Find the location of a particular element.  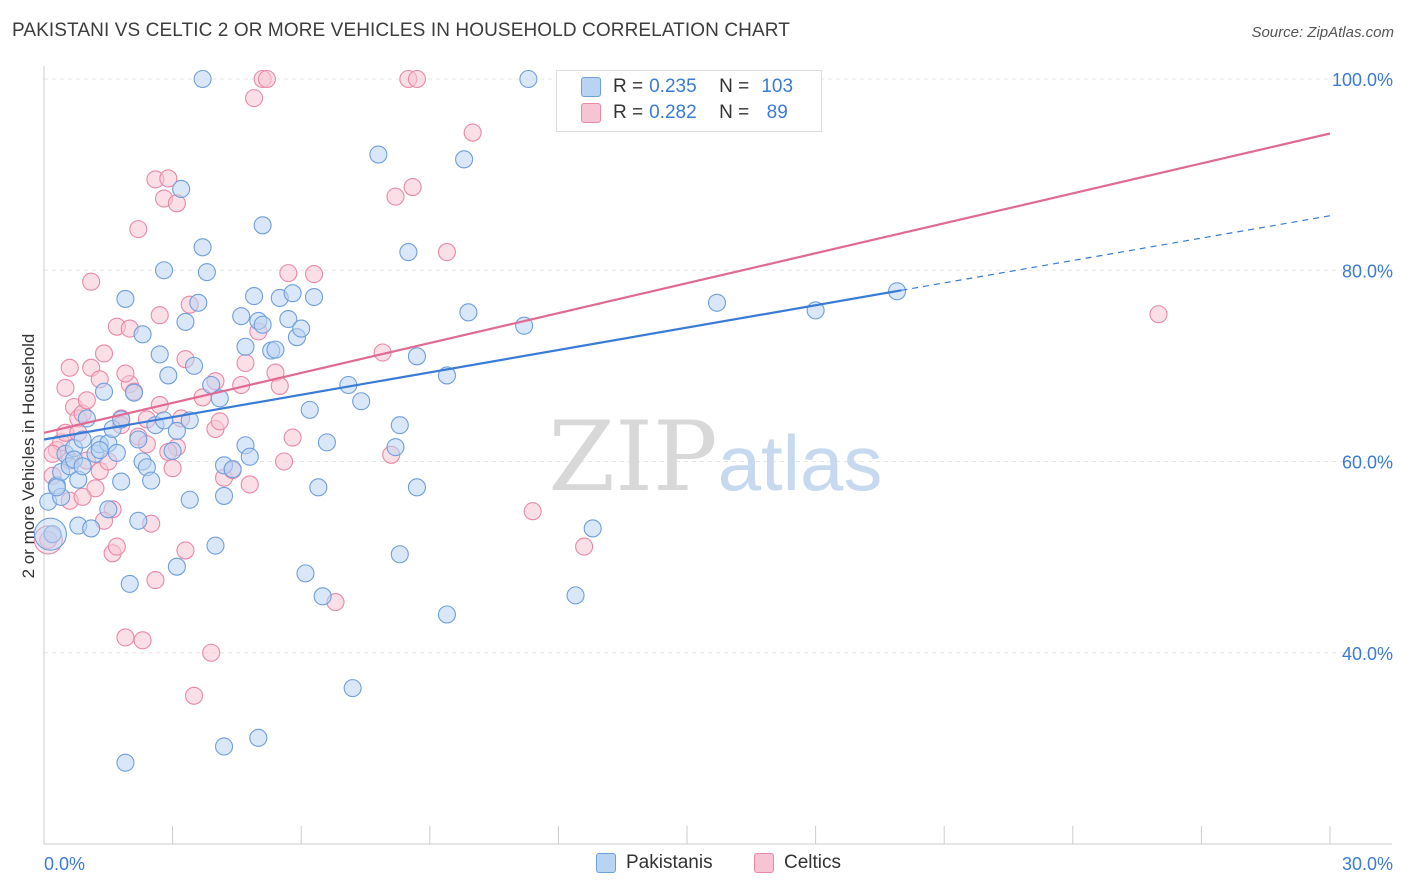

watermark: ZIP atlas is located at coordinates (715, 457).